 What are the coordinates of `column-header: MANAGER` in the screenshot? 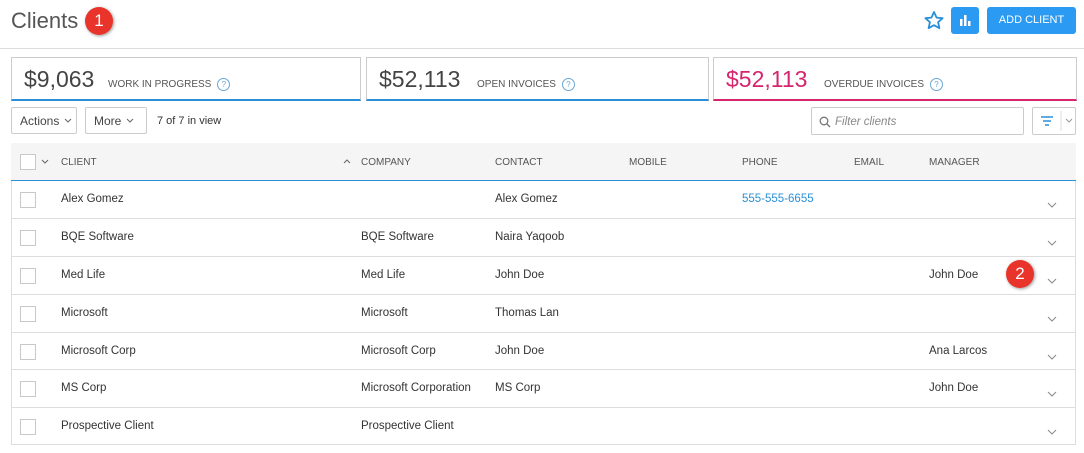 It's located at (954, 162).